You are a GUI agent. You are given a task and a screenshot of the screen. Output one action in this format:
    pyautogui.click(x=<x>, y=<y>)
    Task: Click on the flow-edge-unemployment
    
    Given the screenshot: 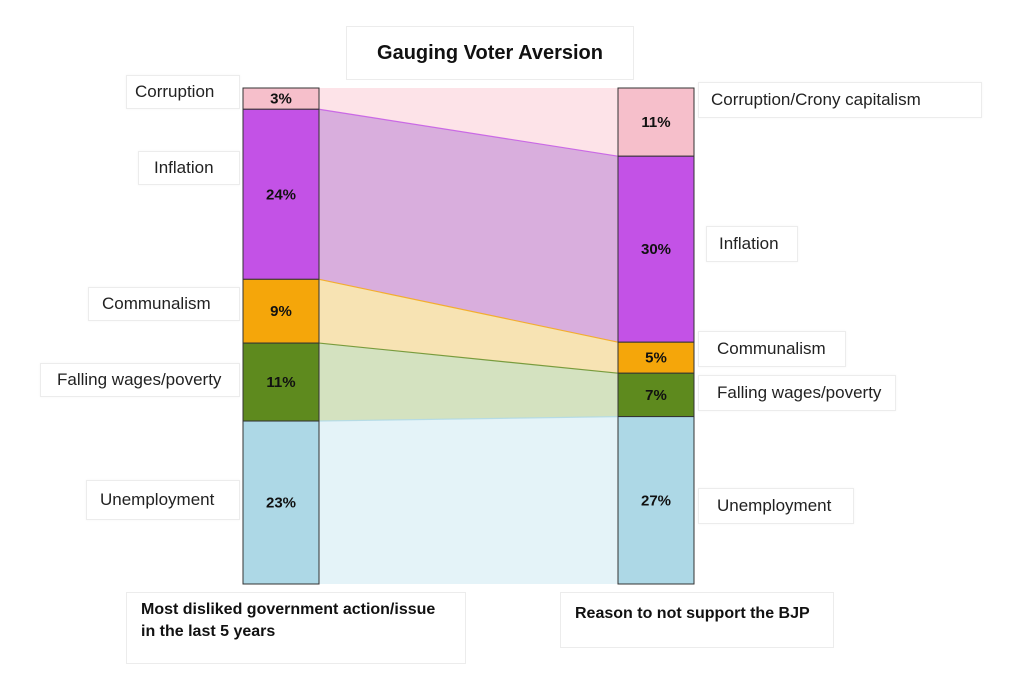 What is the action you would take?
    pyautogui.click(x=468, y=419)
    